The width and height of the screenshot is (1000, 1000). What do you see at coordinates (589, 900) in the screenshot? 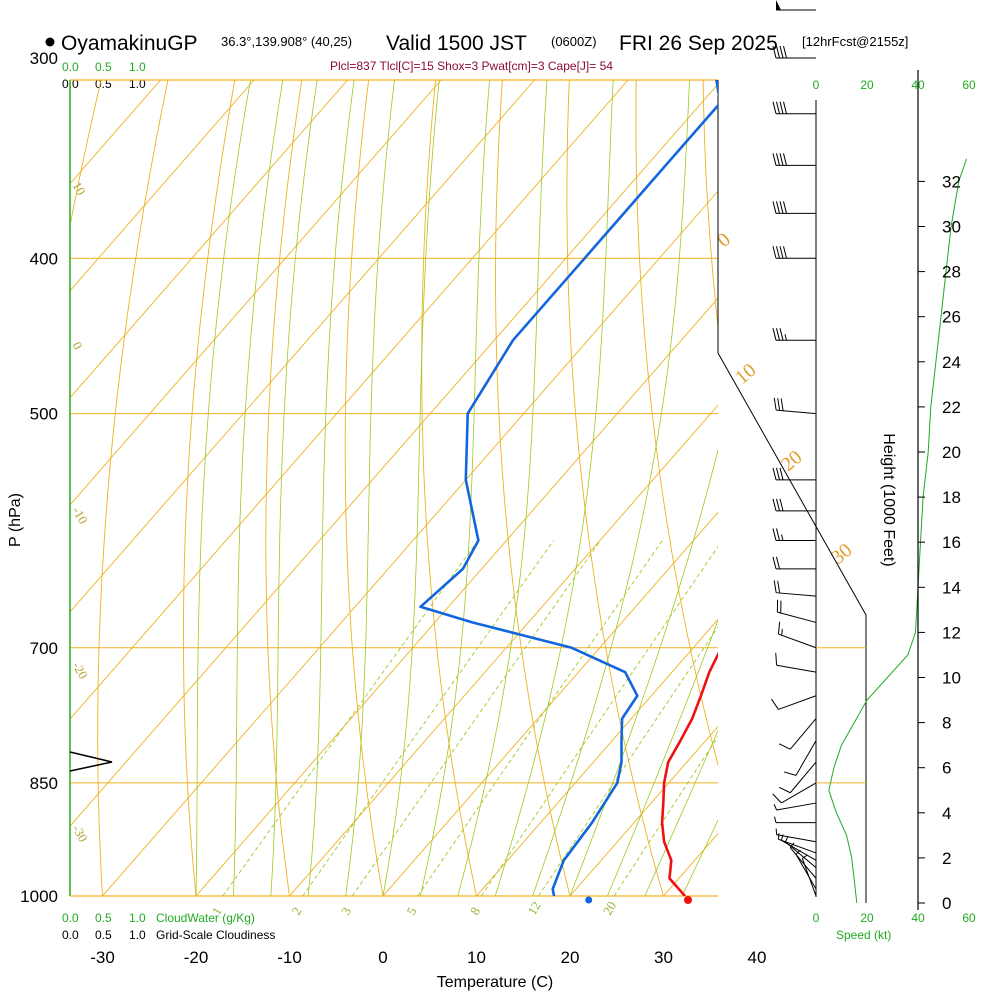
I see `surface-dewpoint-marker` at bounding box center [589, 900].